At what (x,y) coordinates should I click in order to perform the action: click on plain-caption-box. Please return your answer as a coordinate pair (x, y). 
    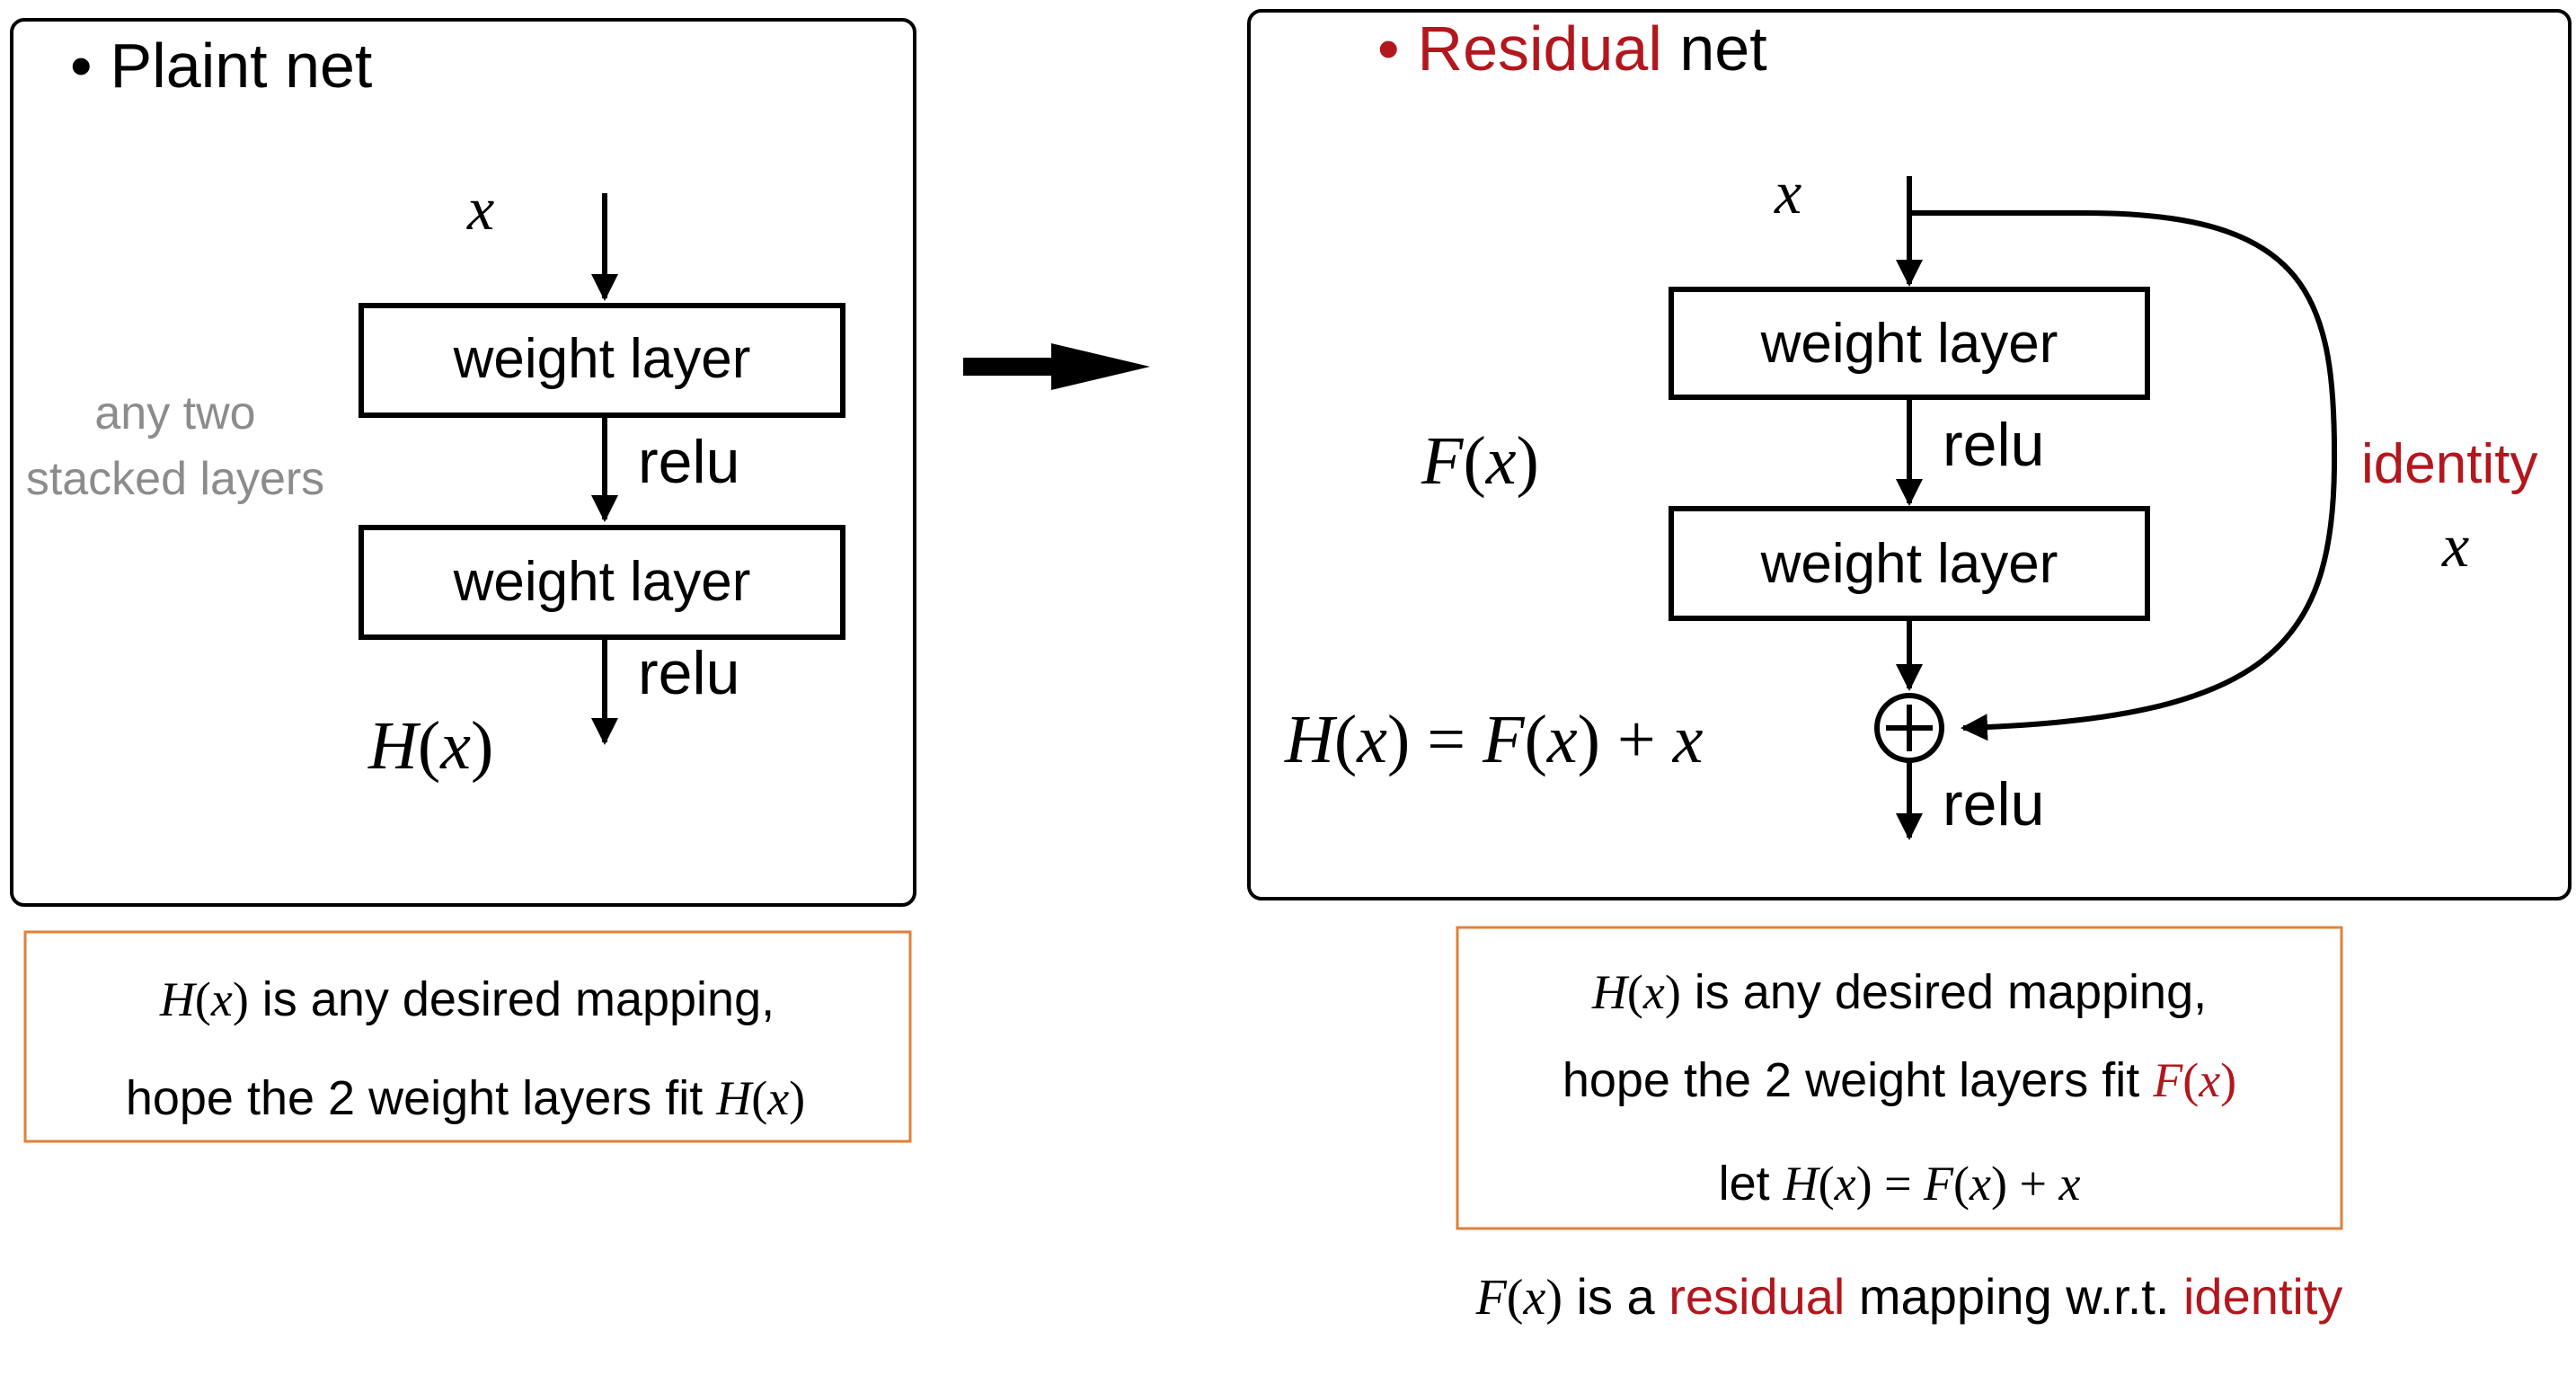
    Looking at the image, I should click on (467, 1037).